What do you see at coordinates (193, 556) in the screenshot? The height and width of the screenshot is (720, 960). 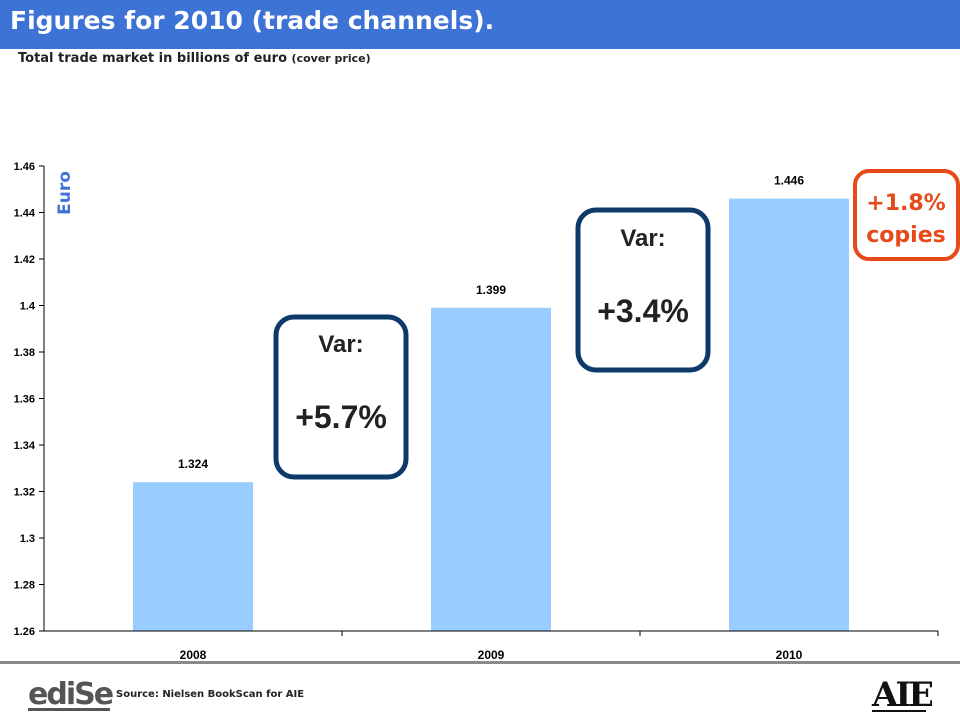 I see `bar-2008` at bounding box center [193, 556].